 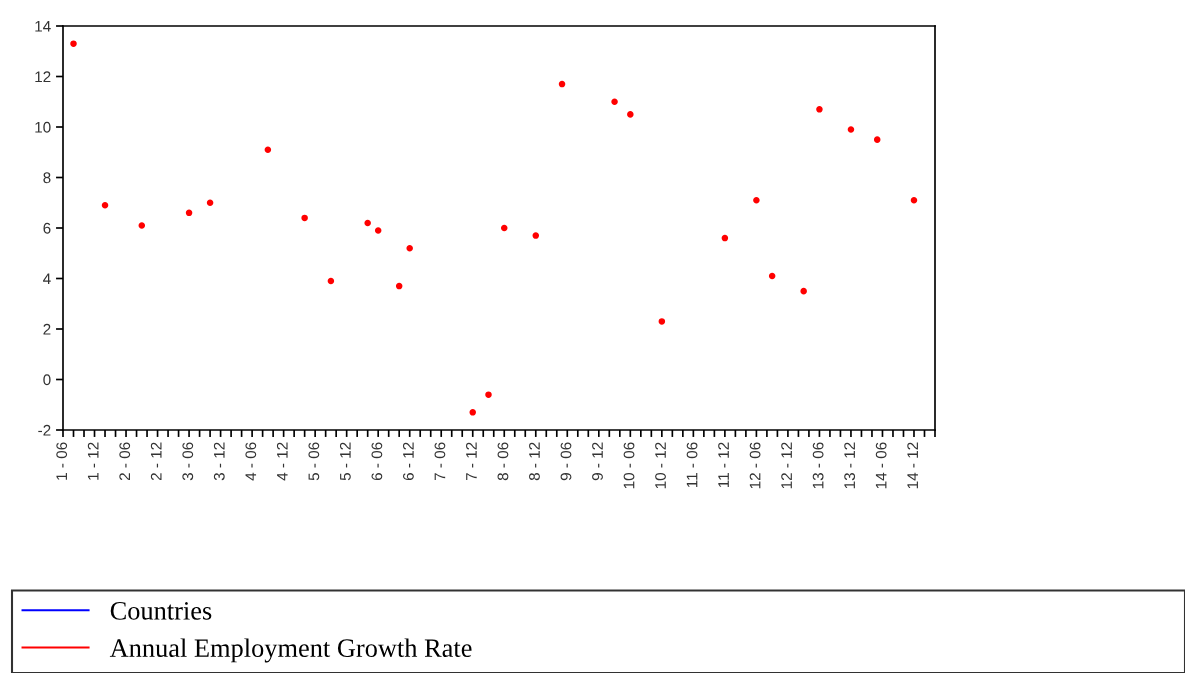 I want to click on x-tick-label: 8 - 06, so click(x=503, y=461).